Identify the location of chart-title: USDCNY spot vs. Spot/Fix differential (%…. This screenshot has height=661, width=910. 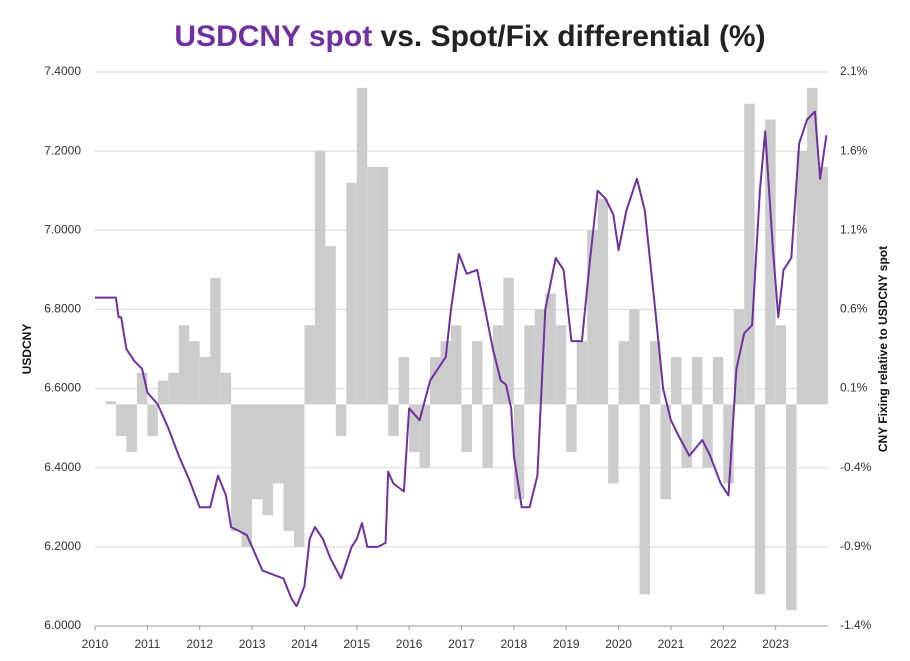
(469, 36).